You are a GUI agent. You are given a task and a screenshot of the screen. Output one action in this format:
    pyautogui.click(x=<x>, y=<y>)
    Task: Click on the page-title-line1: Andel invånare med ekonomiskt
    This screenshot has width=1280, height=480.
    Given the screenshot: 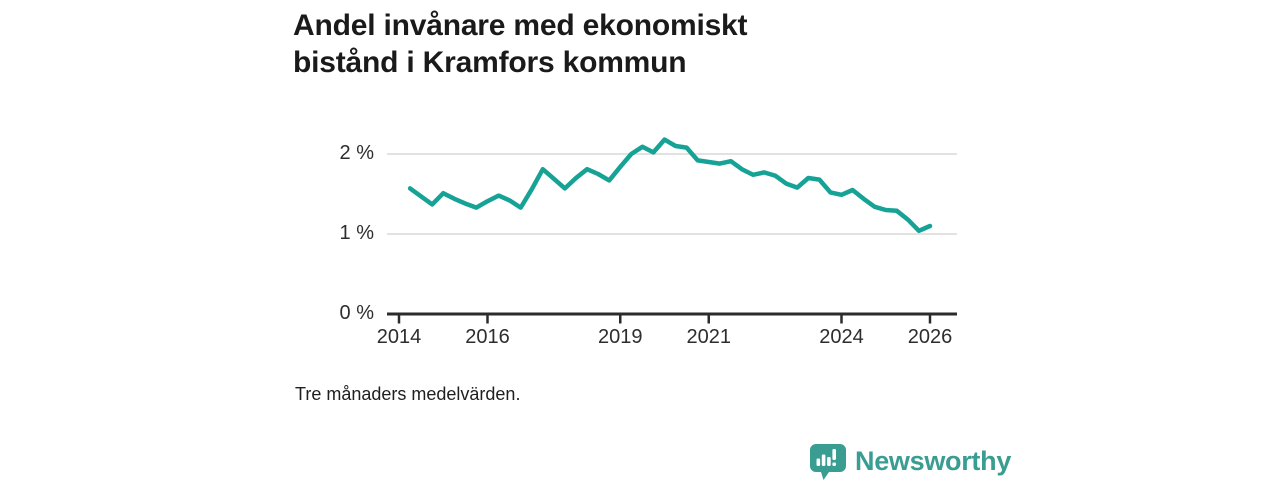 What is the action you would take?
    pyautogui.click(x=520, y=25)
    